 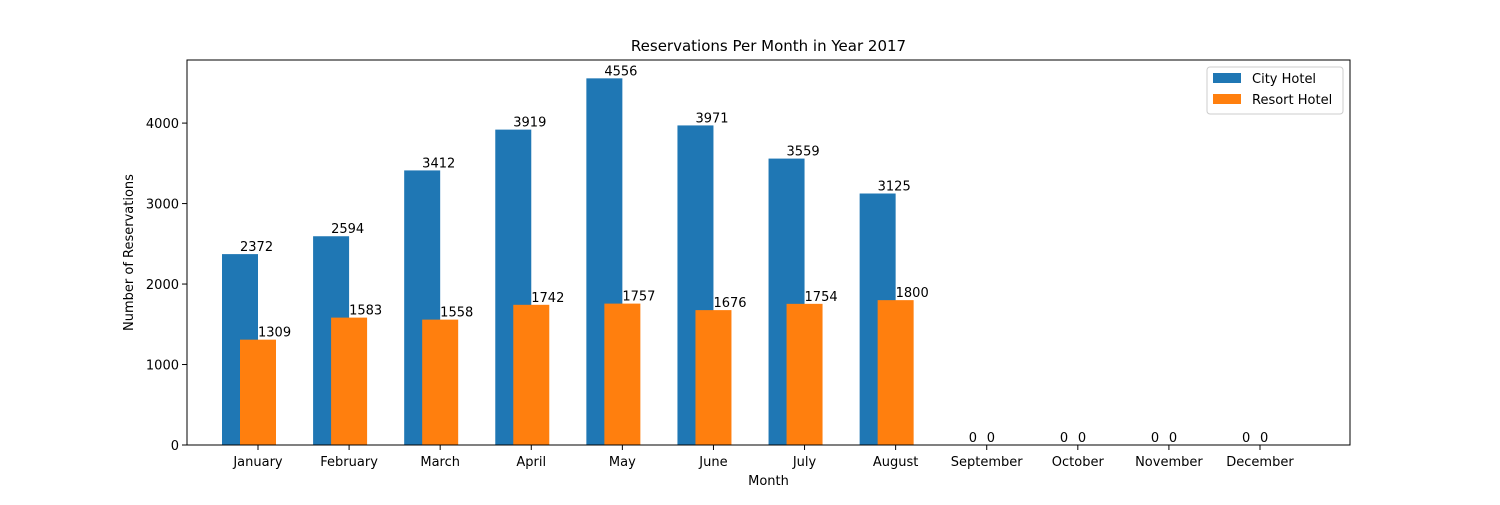 I want to click on x-tick-label-april: April, so click(x=531, y=462).